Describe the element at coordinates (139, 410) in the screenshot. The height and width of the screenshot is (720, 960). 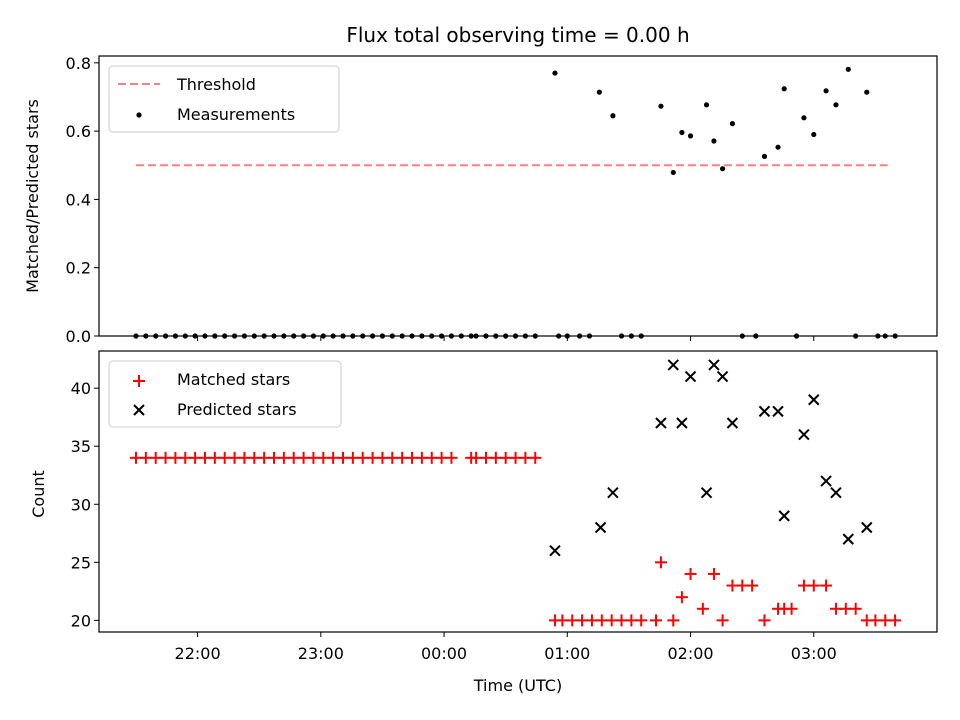
I see `legend-predicted-swatch` at that location.